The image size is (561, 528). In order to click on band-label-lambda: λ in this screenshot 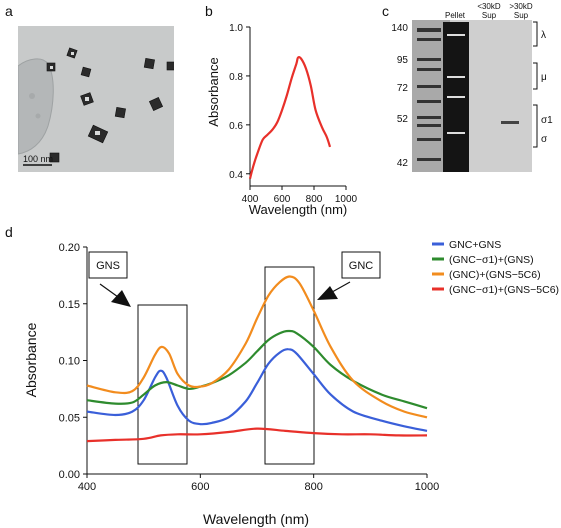, I will do `click(543, 35)`.